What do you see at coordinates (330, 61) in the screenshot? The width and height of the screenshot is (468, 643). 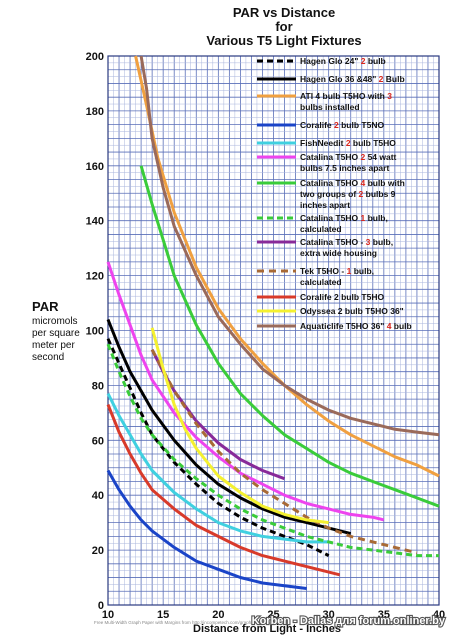 I see `legend-label-part: Hagen Glo 24"` at bounding box center [330, 61].